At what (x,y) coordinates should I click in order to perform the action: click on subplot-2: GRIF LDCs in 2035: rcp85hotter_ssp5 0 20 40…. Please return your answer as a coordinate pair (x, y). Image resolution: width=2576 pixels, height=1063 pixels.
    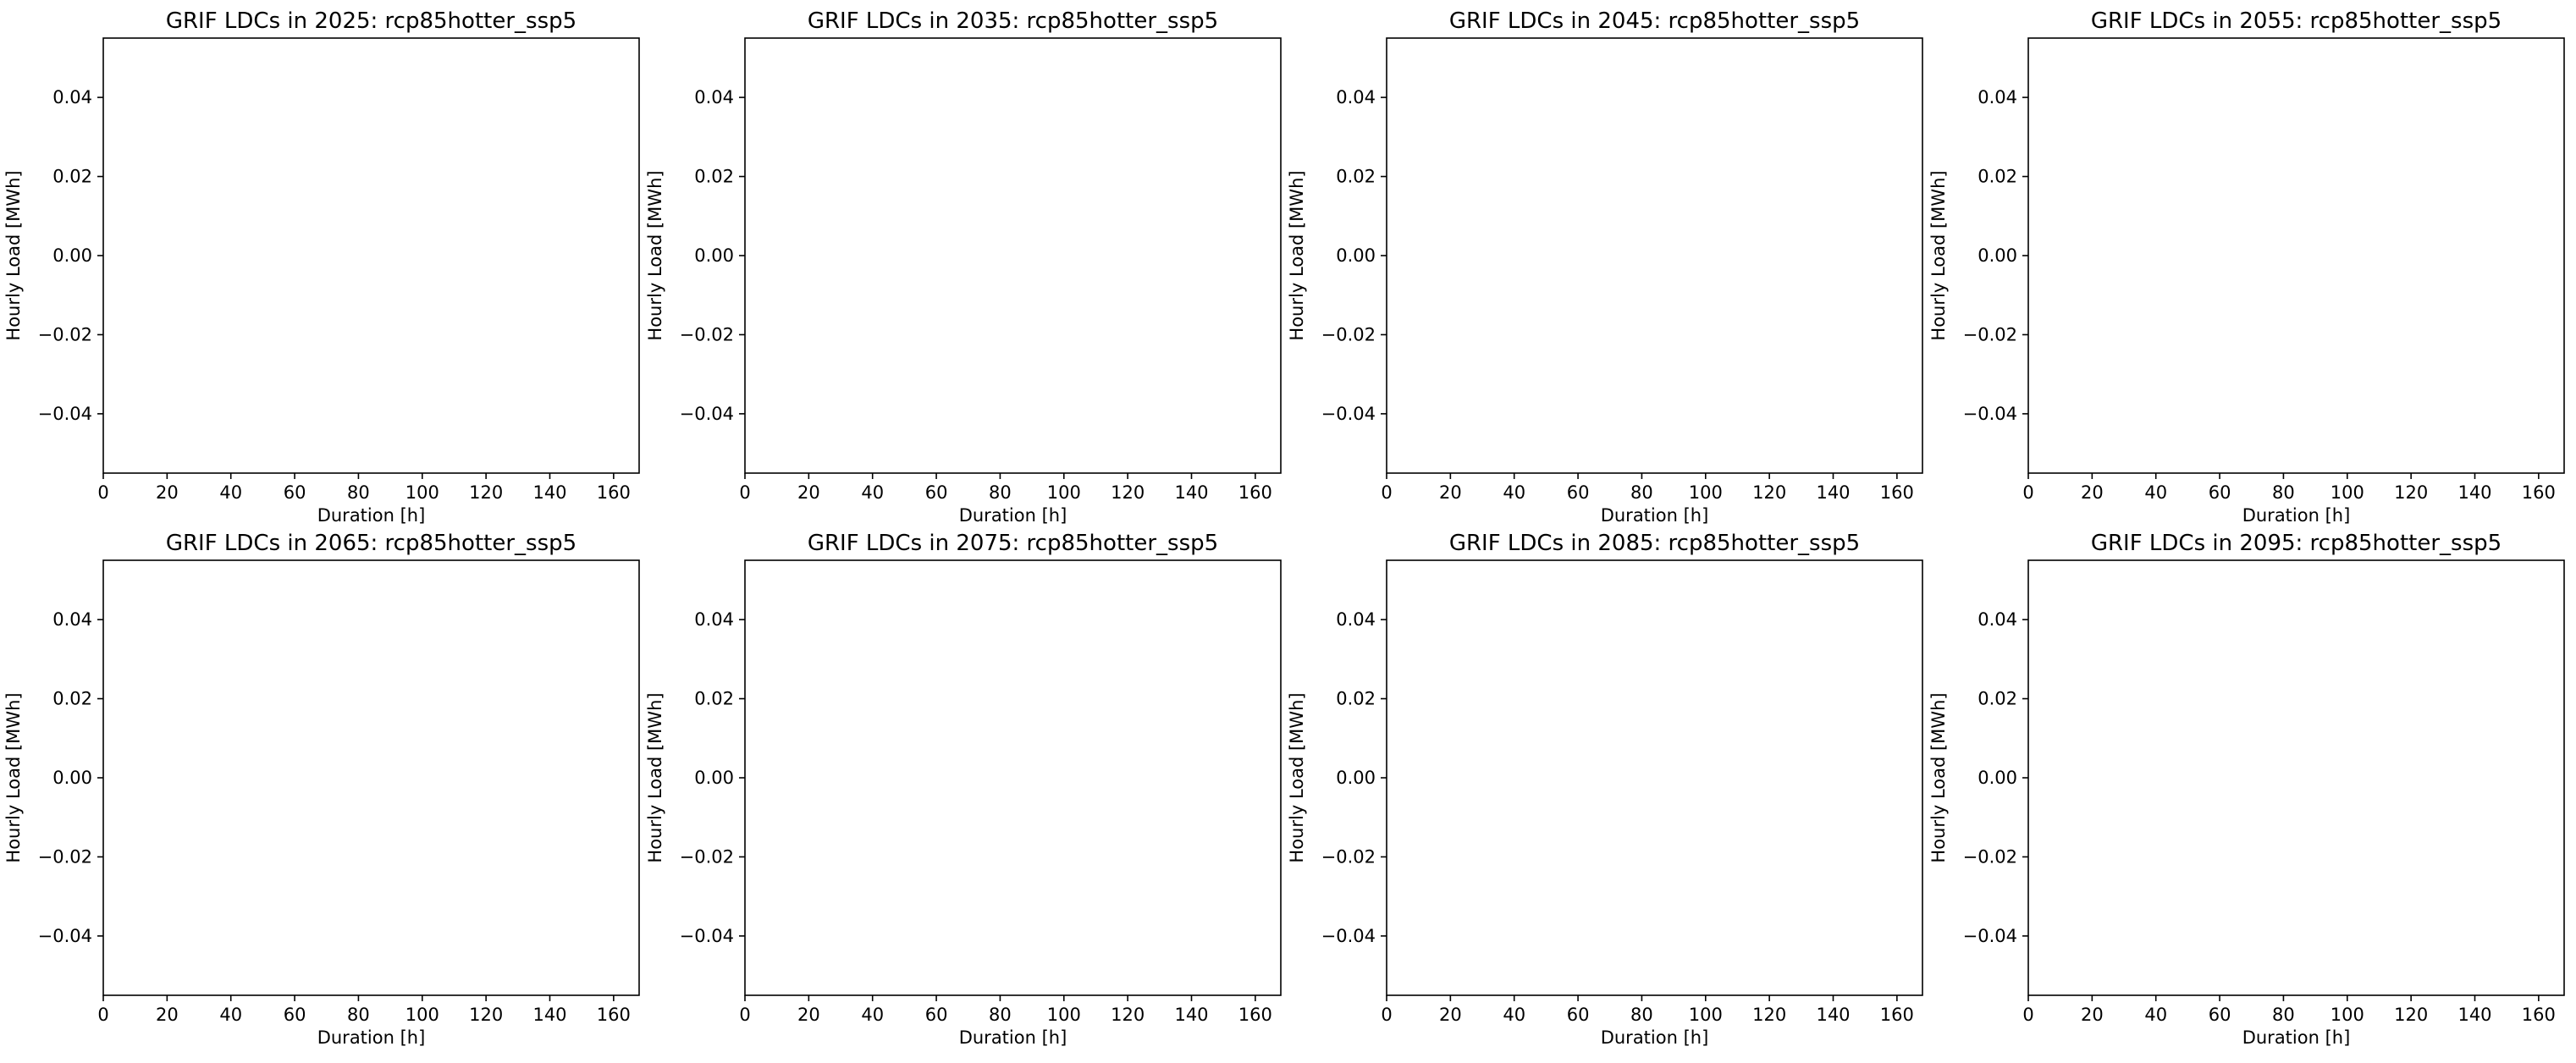
    Looking at the image, I should click on (963, 267).